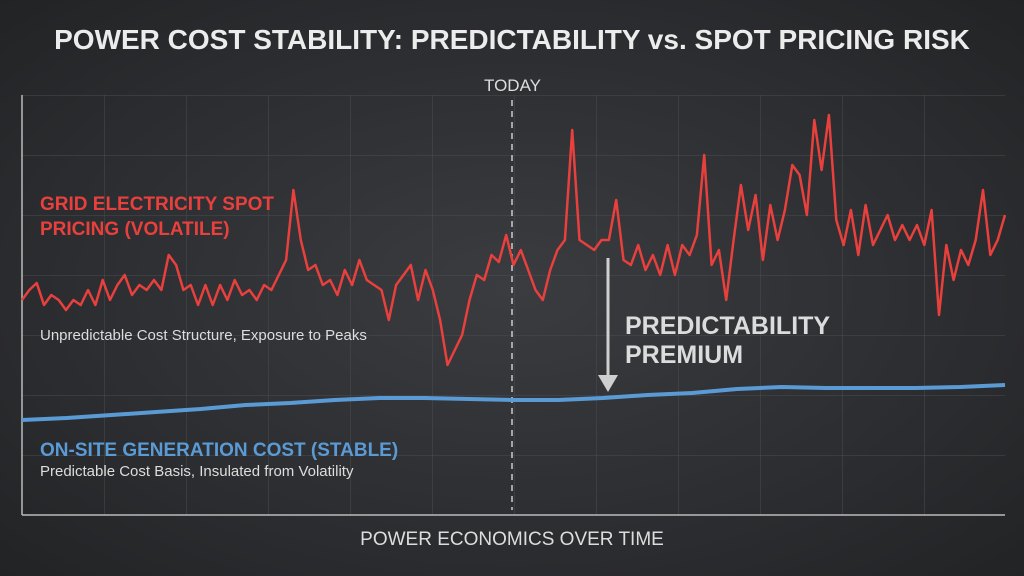 Image resolution: width=1024 pixels, height=576 pixels. I want to click on premium-arrow-head, so click(608, 383).